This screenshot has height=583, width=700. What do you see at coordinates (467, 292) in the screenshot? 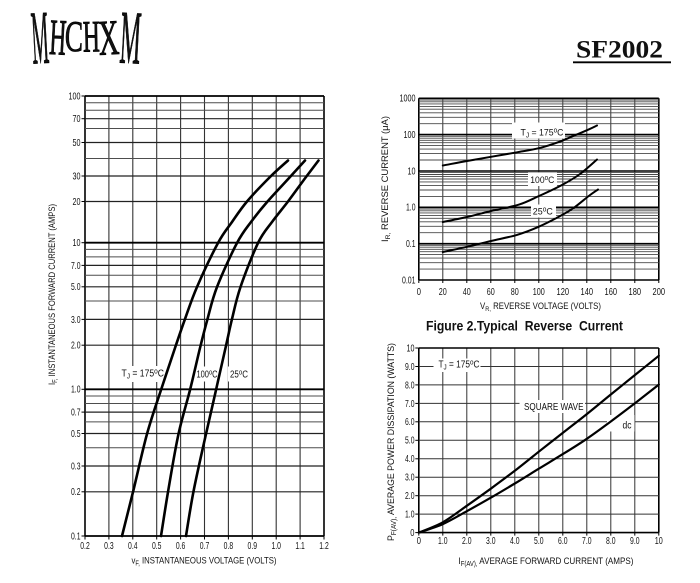
I see `svg-text: 40` at bounding box center [467, 292].